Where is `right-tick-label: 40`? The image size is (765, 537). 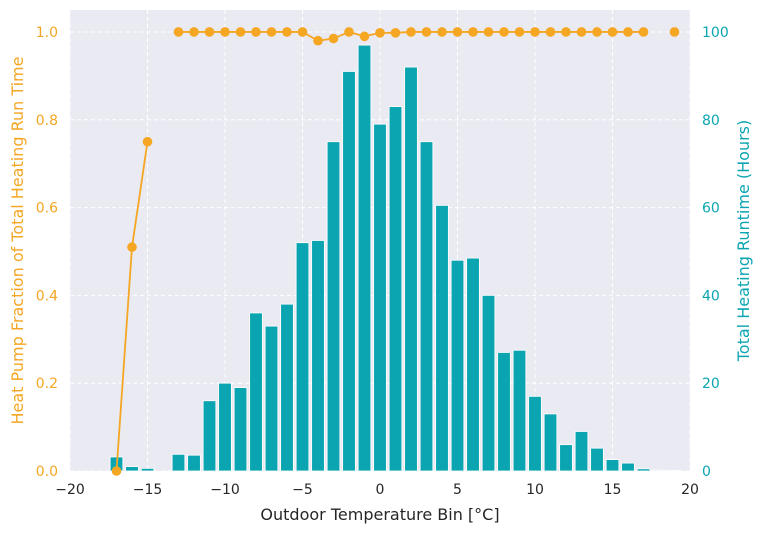 right-tick-label: 40 is located at coordinates (711, 296).